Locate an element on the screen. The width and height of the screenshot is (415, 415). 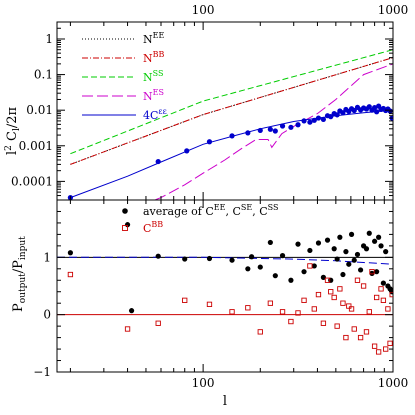
bottom-ylabel: Poutput/Pinput is located at coordinates (19, 274).